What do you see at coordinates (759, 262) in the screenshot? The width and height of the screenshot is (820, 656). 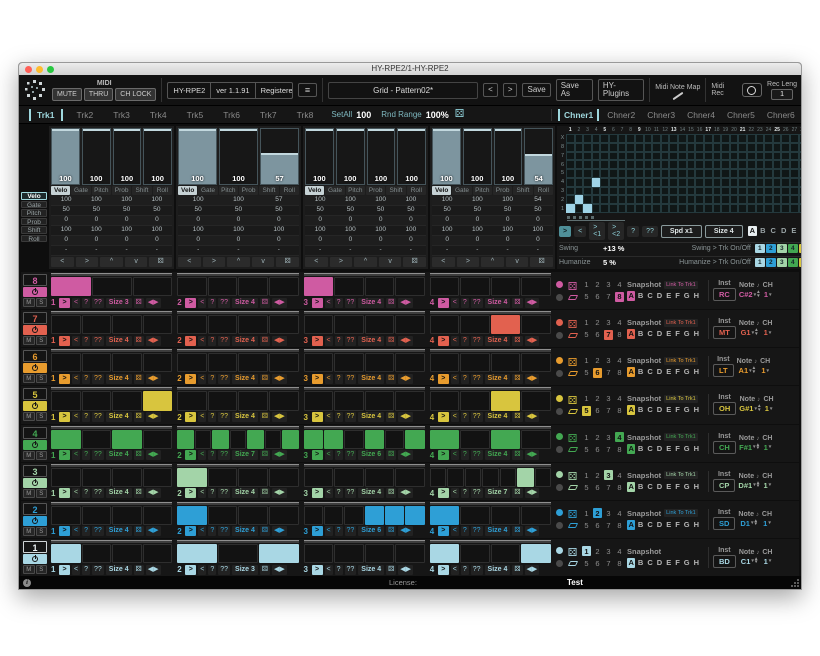 I see `track-toggle-1: 1` at bounding box center [759, 262].